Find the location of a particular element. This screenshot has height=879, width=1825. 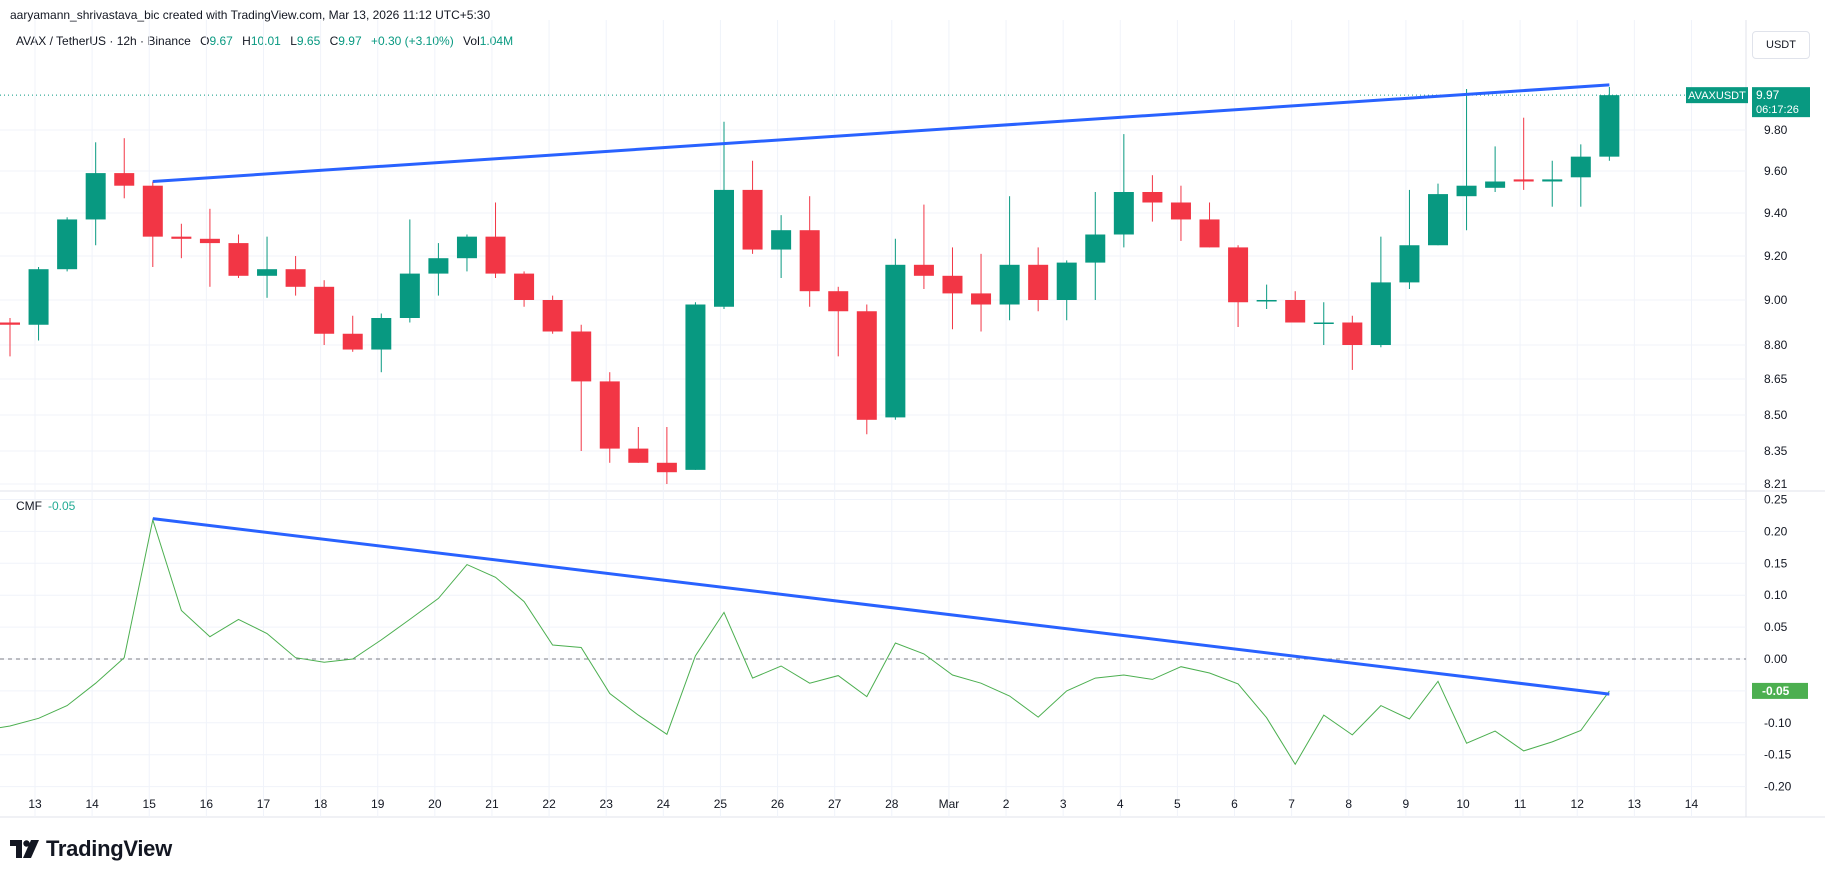

x-tick-label: 2 is located at coordinates (1006, 804).